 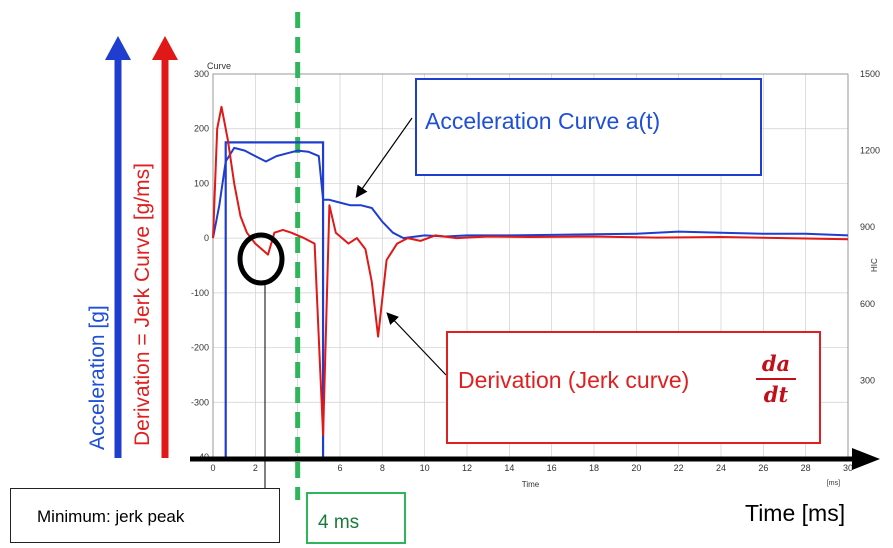 What do you see at coordinates (201, 74) in the screenshot?
I see `y-tick-label: 300` at bounding box center [201, 74].